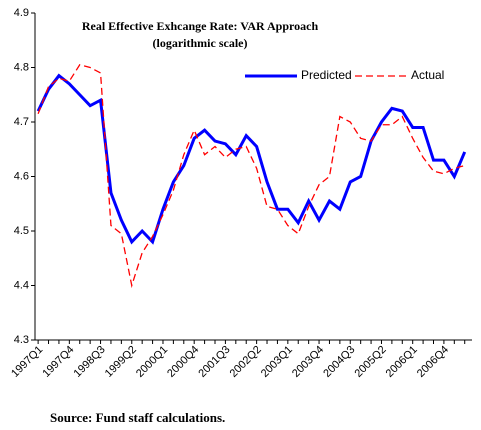  I want to click on x-tick-label: 1997Q1, so click(27, 362).